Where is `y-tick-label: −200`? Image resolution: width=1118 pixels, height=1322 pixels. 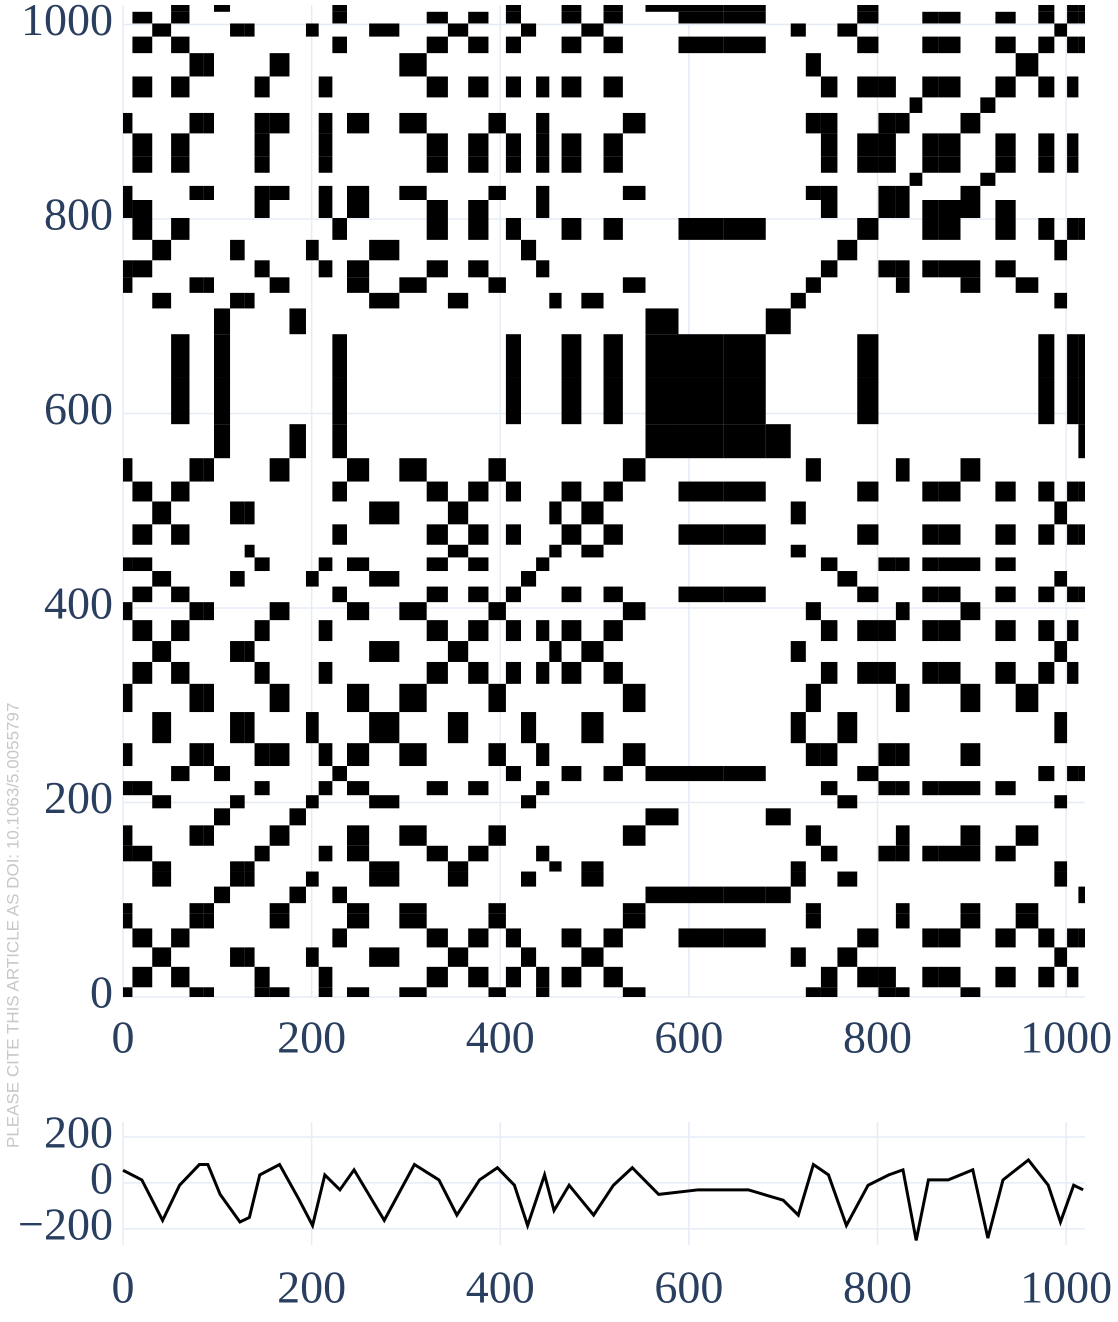
y-tick-label: −200 is located at coordinates (65, 1223).